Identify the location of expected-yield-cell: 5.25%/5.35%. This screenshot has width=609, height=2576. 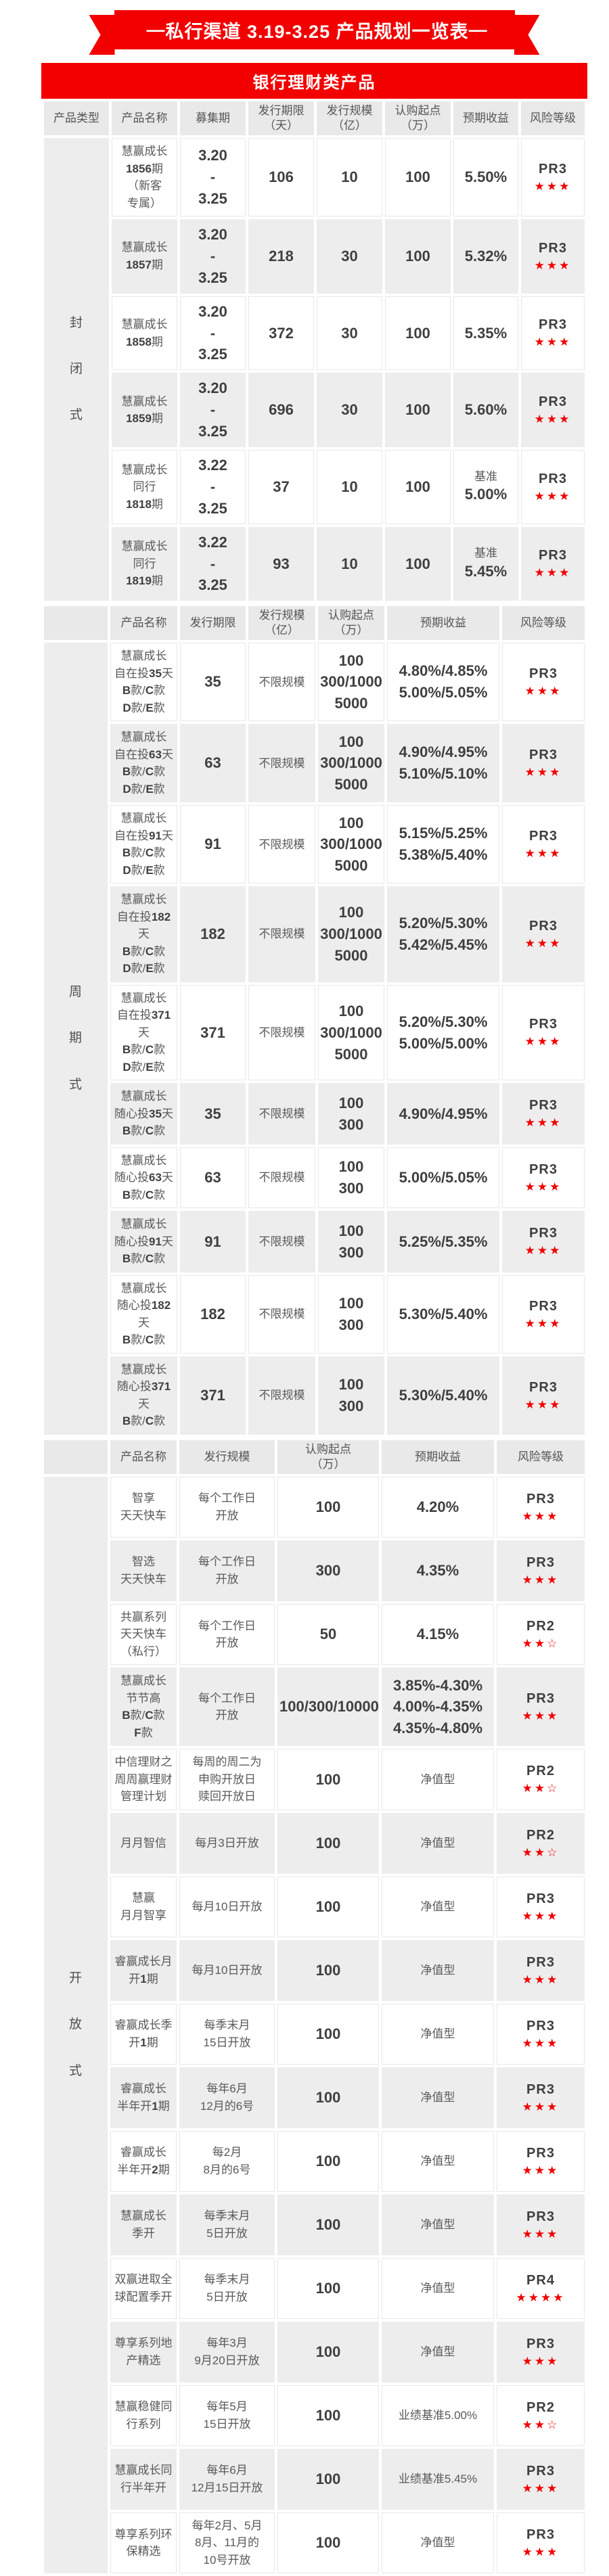
(443, 1241).